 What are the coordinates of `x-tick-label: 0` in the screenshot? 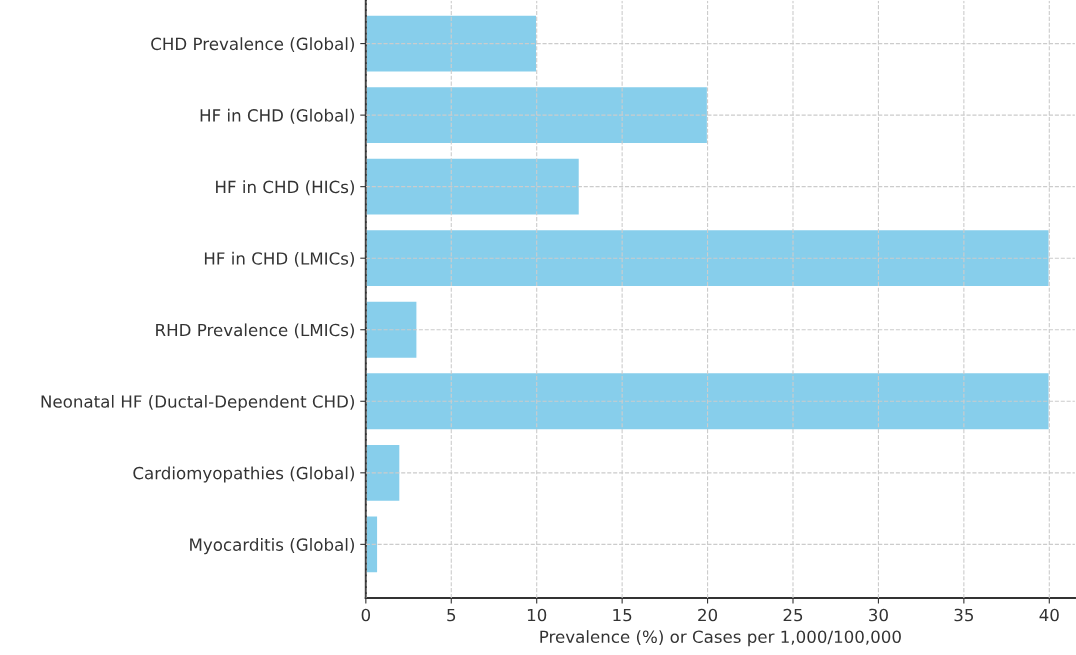 It's located at (366, 615).